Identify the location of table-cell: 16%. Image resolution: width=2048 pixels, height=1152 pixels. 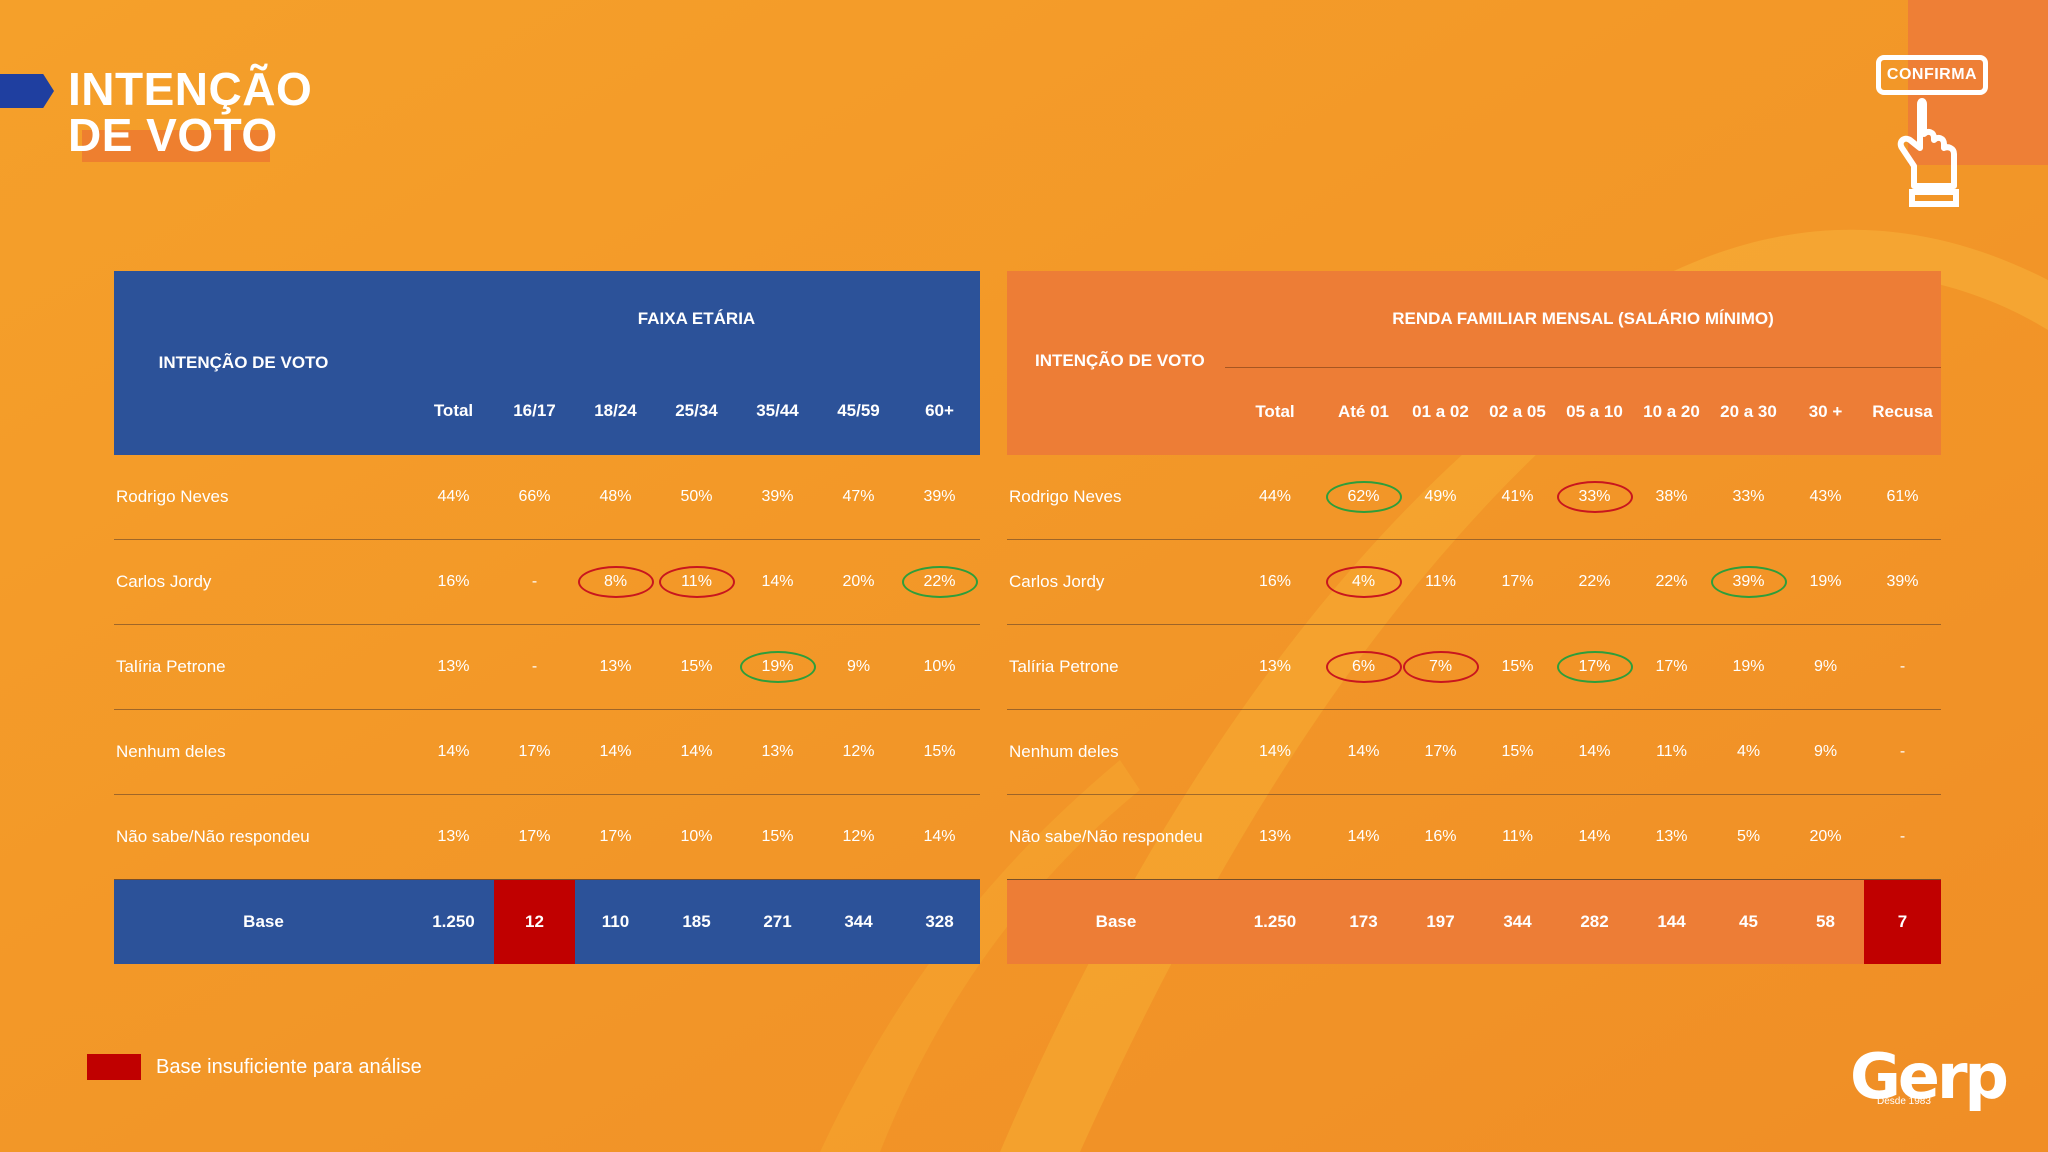
(453, 582).